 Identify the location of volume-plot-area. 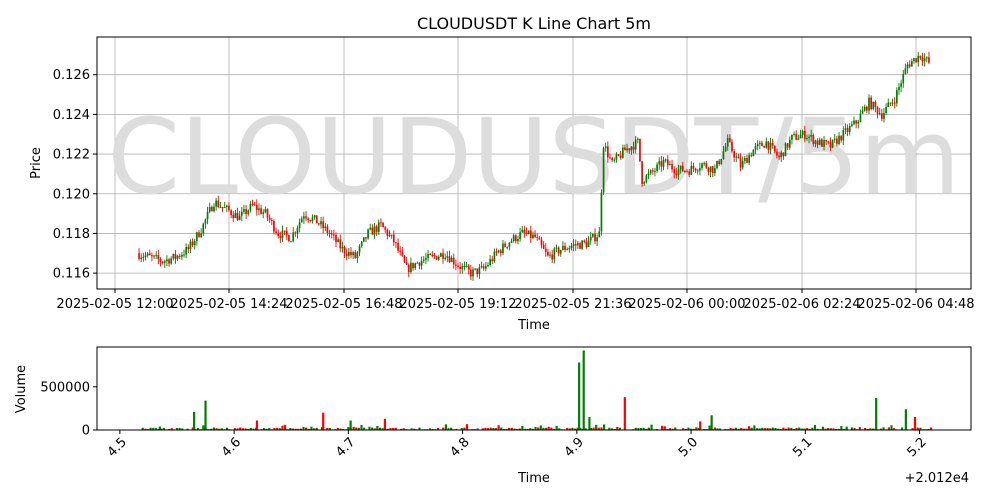
(534, 388).